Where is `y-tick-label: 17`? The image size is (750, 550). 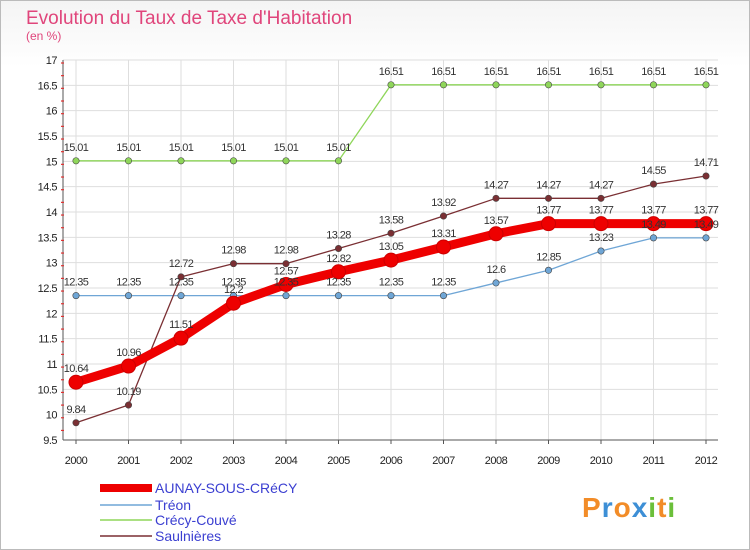 y-tick-label: 17 is located at coordinates (52, 61).